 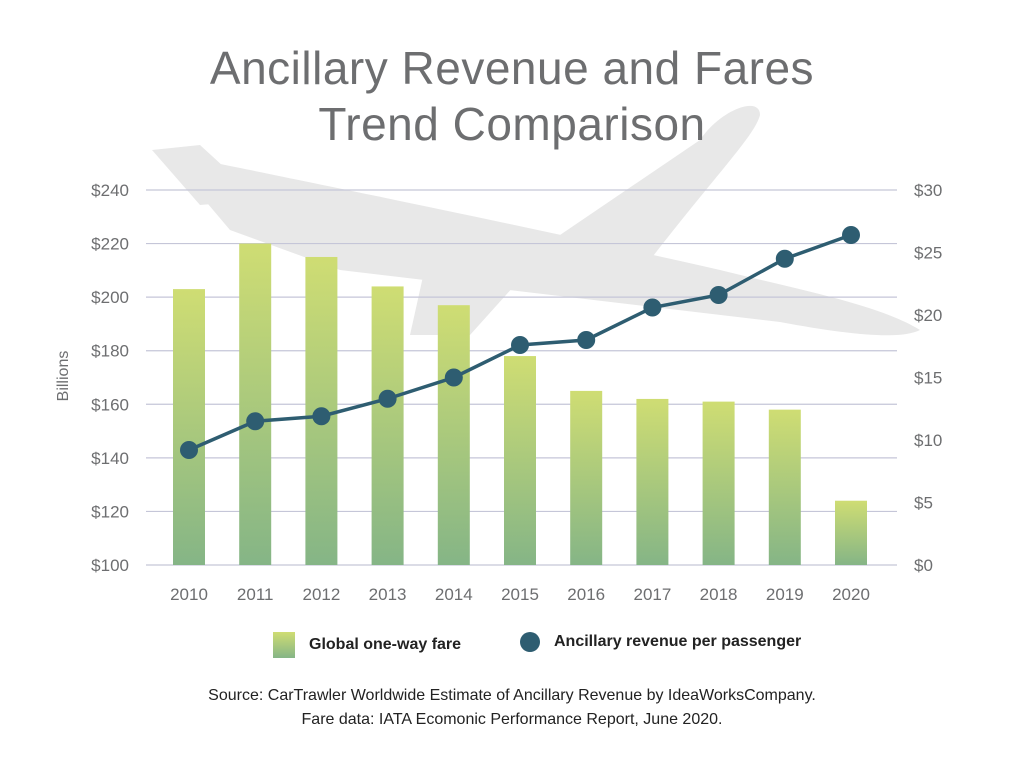 I want to click on bar-2015, so click(x=520, y=460).